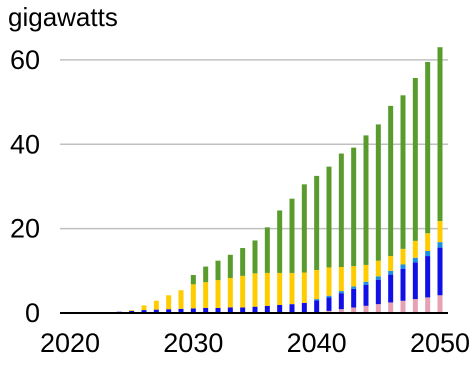 Image resolution: width=473 pixels, height=365 pixels. I want to click on x-tick-label: 2050, so click(440, 343).